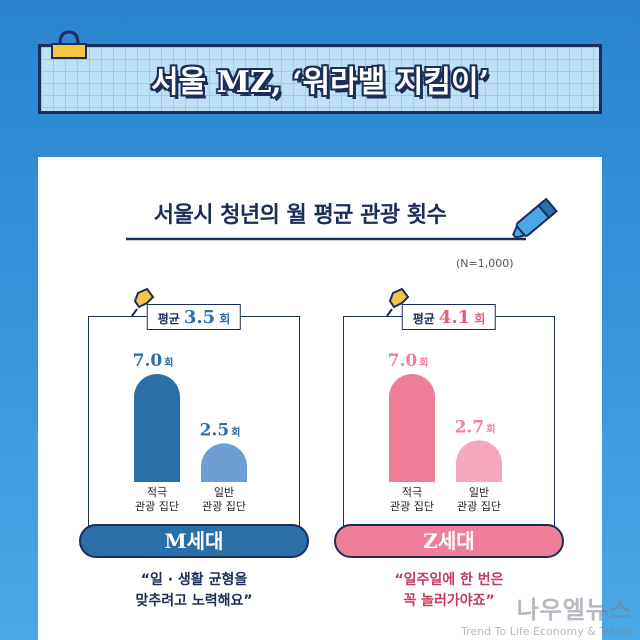 The image size is (640, 640). Describe the element at coordinates (157, 506) in the screenshot. I see `m-category-label-0: 관광 집단` at that location.